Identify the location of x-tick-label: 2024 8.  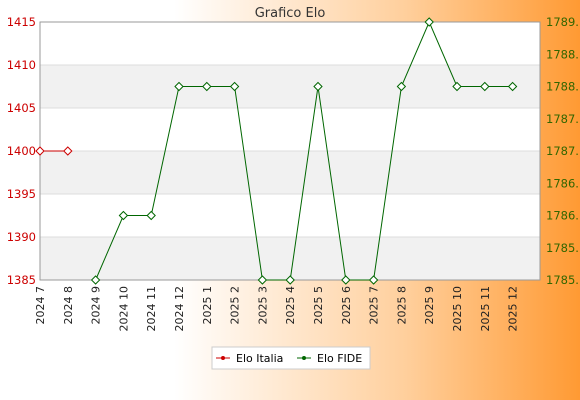
(68, 305).